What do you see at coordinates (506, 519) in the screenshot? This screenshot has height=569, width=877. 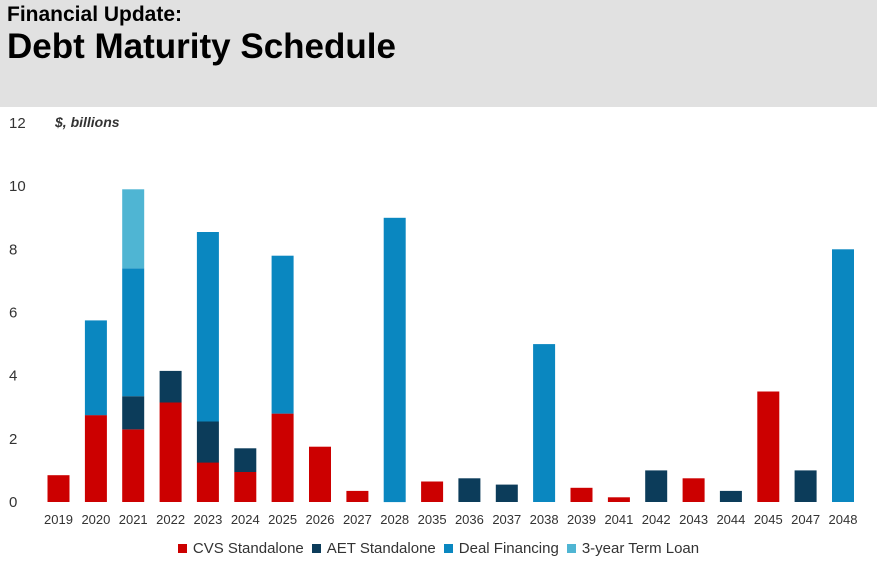 I see `x-tick-label: 2037` at bounding box center [506, 519].